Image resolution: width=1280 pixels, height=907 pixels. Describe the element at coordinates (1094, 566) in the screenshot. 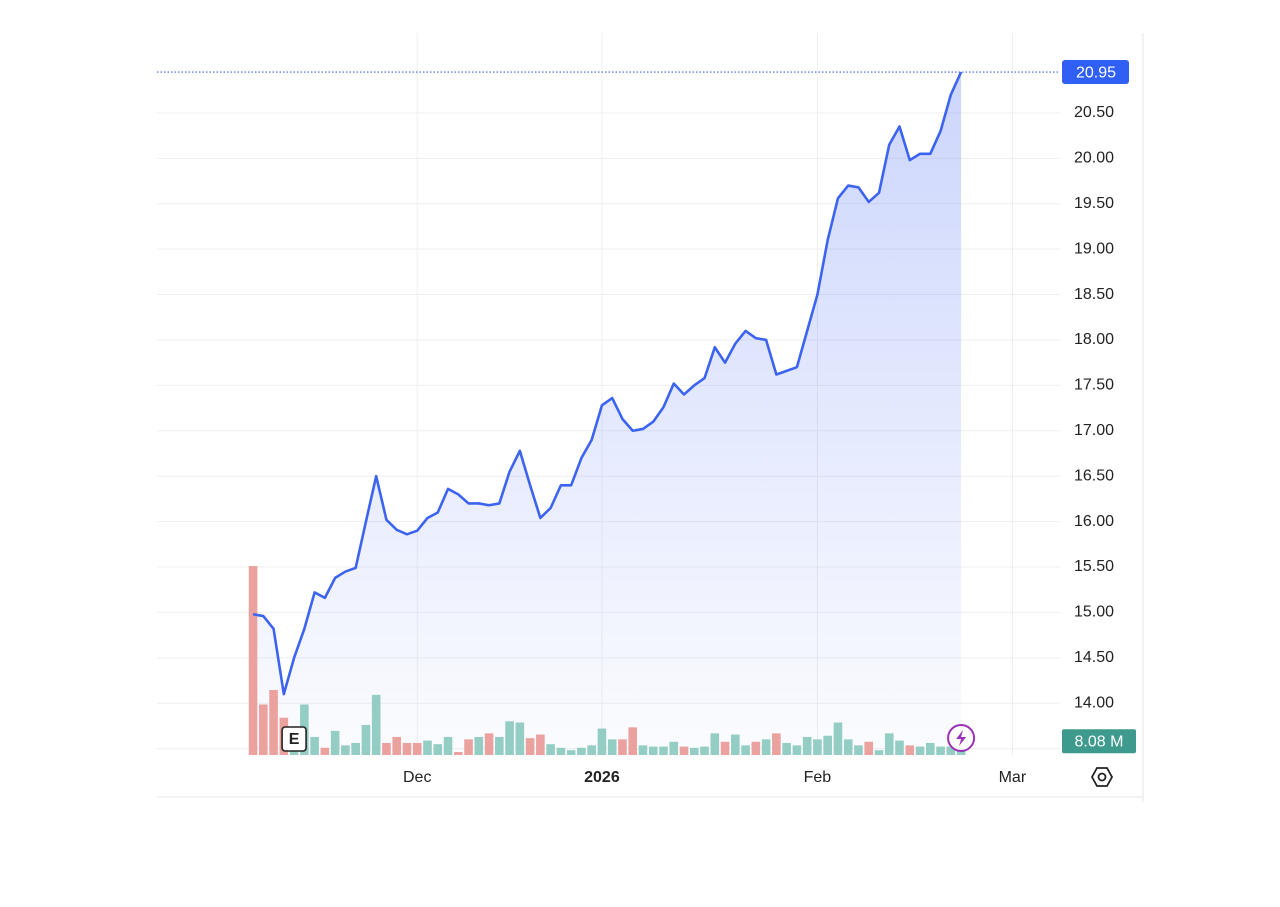

I see `y-tick-label: 15.50` at that location.